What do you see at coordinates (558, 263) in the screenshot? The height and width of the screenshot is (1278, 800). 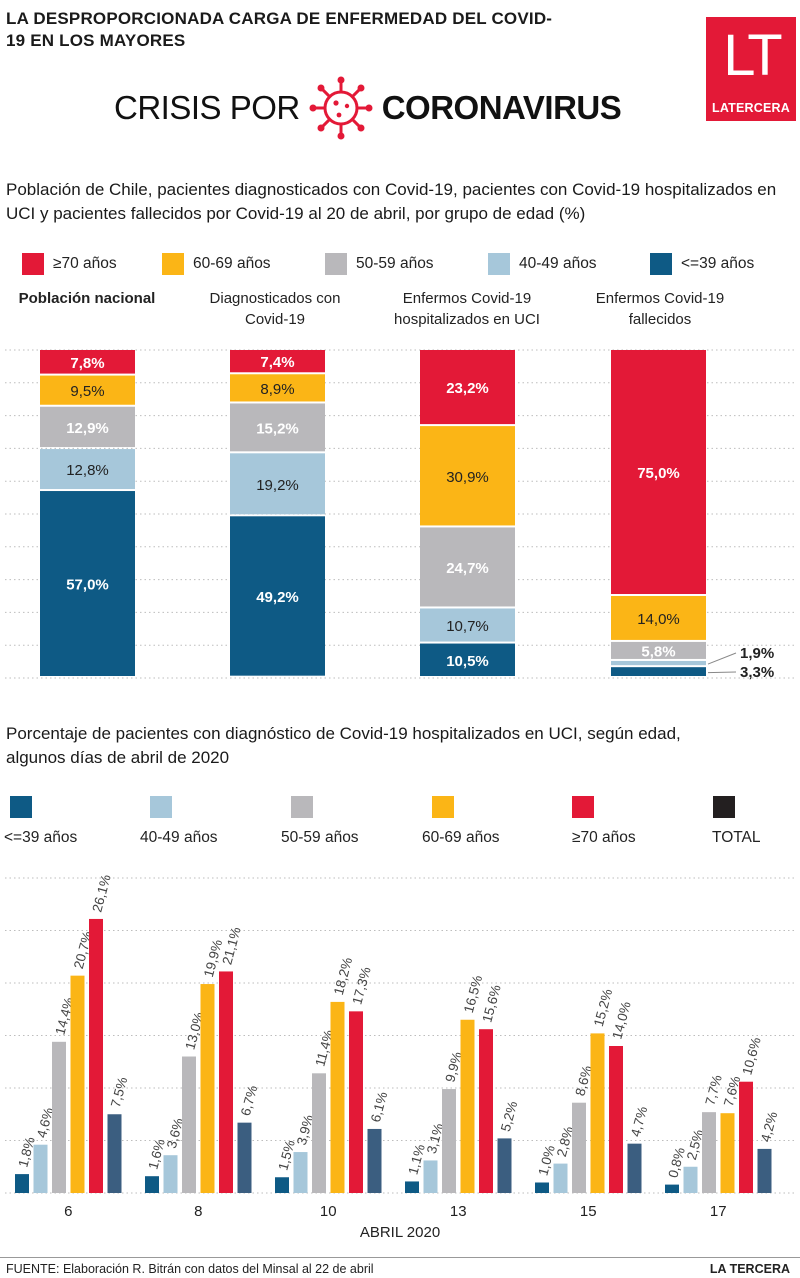 I see `legend1-label-age40: 40-49 años` at bounding box center [558, 263].